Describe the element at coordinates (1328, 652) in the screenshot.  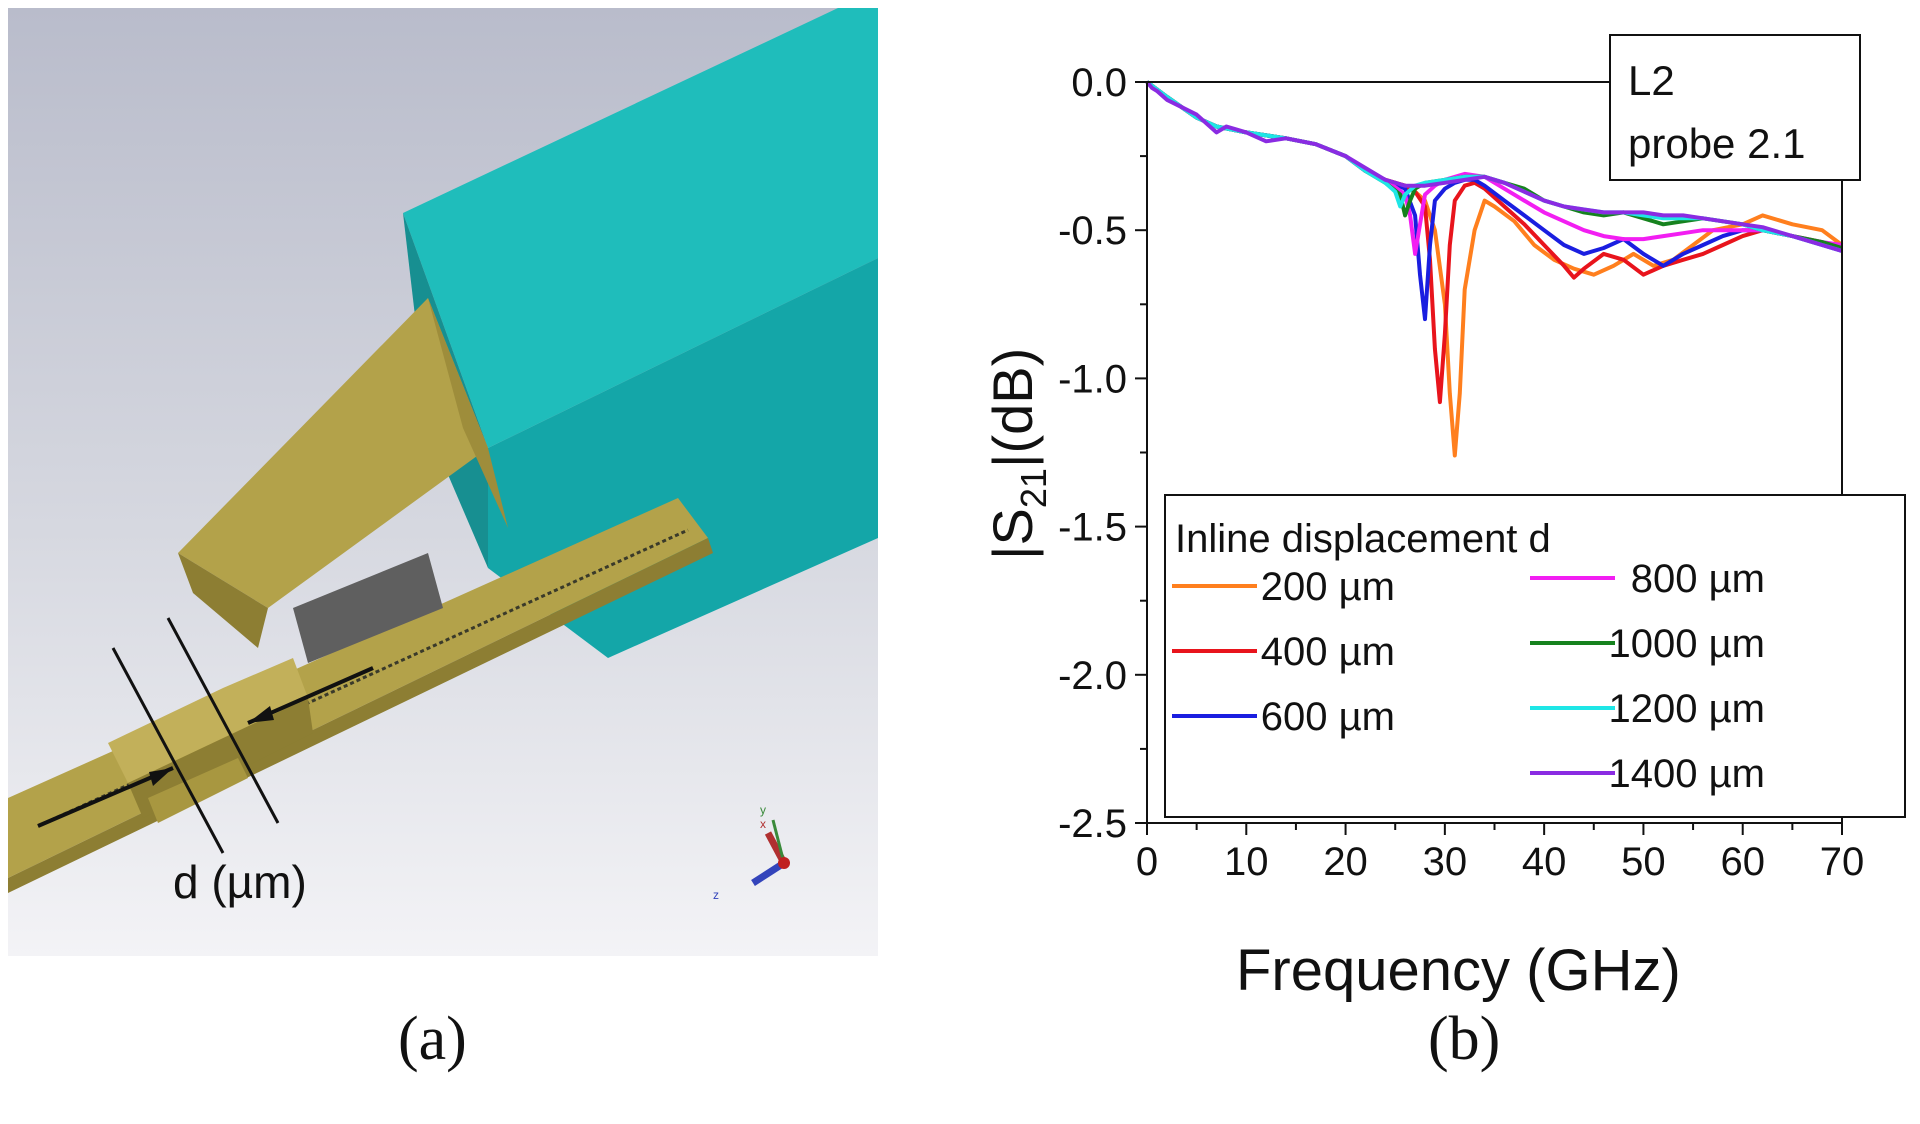
I see `legend-label: 400 µm` at that location.